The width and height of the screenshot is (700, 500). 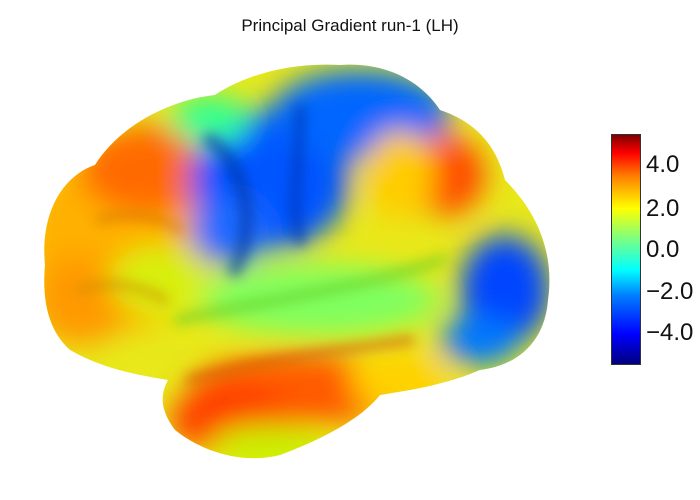 What do you see at coordinates (626, 249) in the screenshot?
I see `colorbar` at bounding box center [626, 249].